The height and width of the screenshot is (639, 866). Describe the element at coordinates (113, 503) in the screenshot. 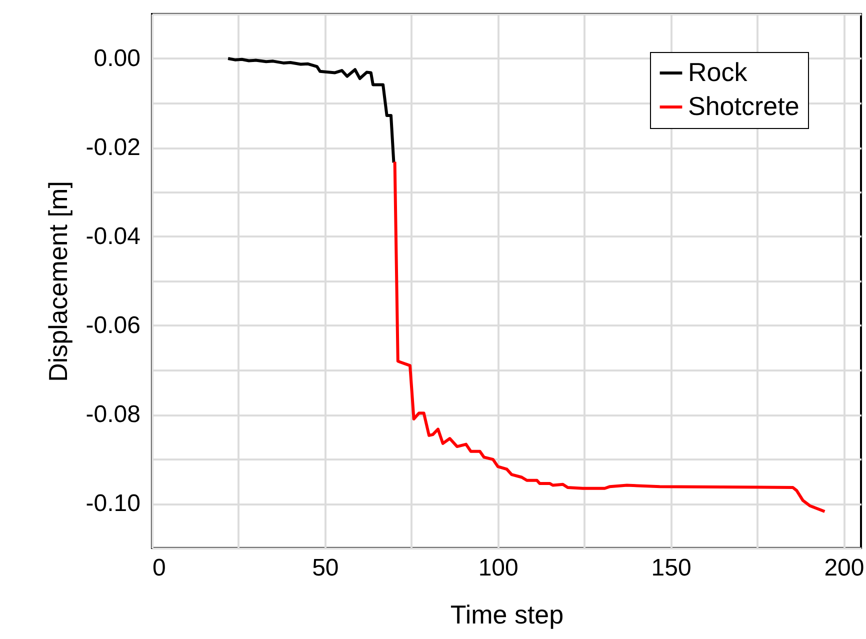

I see `y-tick-label: -0.10` at that location.